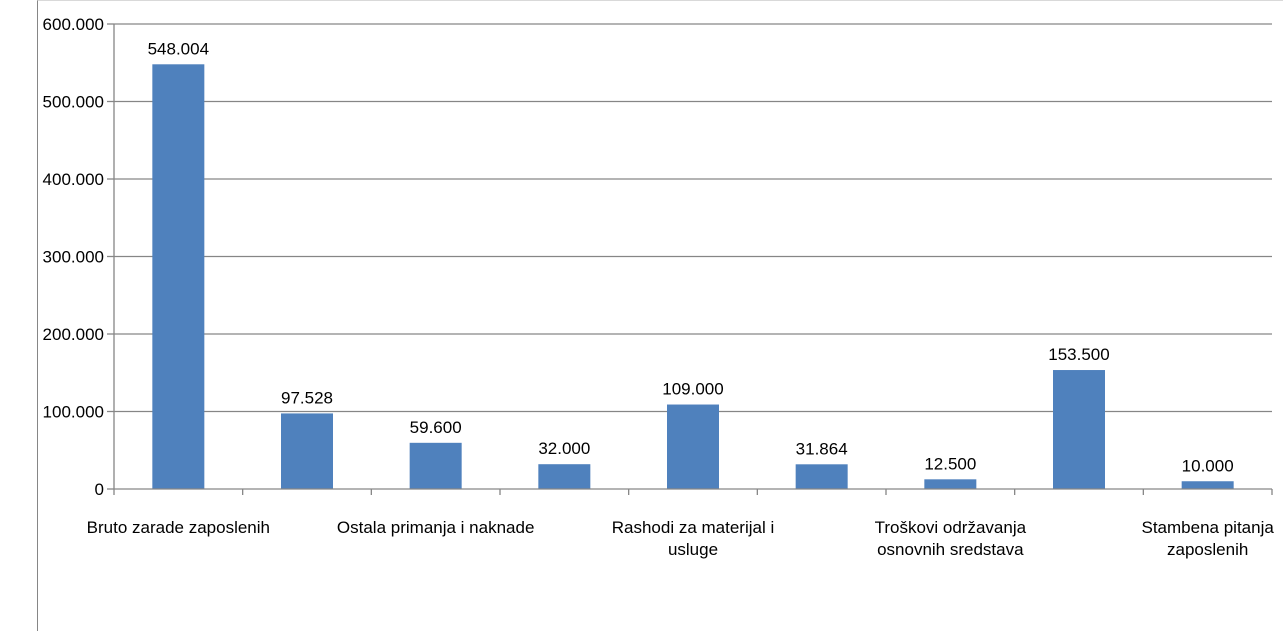  I want to click on x-category-label: Troškovi održavanja osnovnih sredstava, so click(951, 538).